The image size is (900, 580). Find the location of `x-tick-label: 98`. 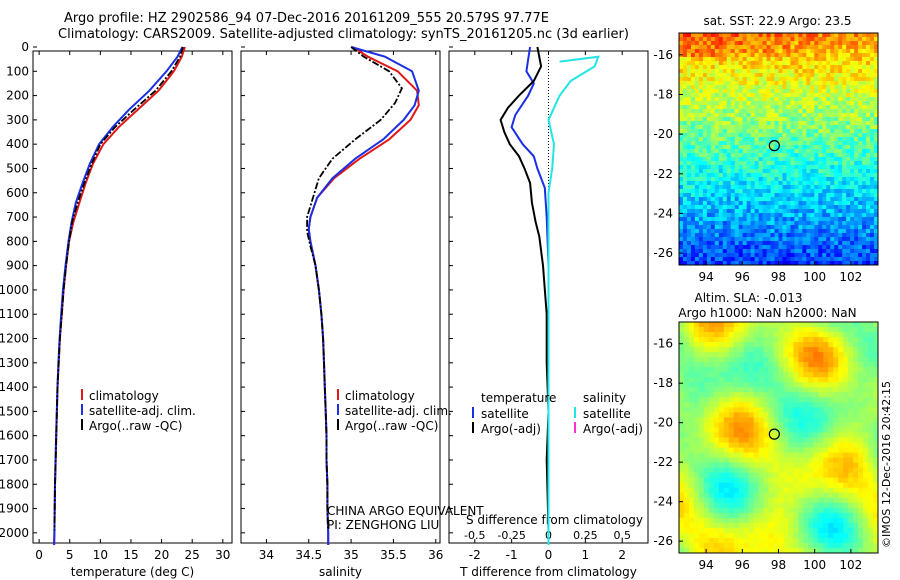

x-tick-label: 98 is located at coordinates (778, 565).